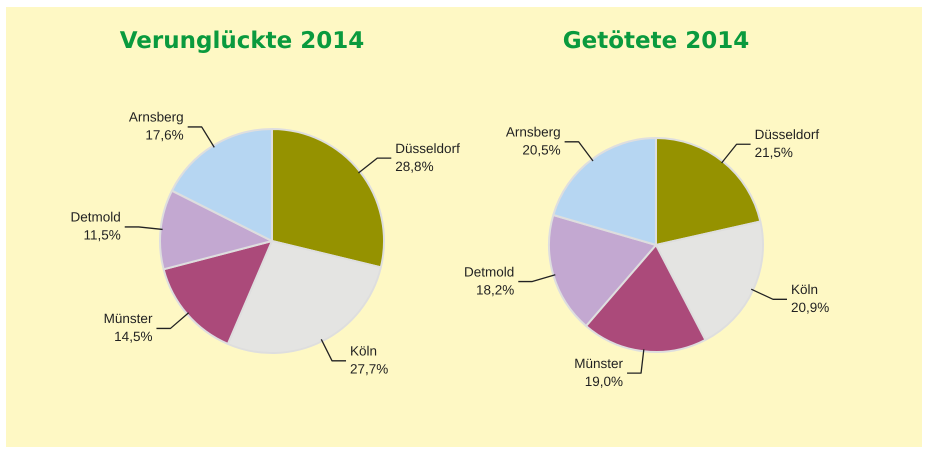 The image size is (928, 450). I want to click on data-label: 19,0%, so click(604, 381).